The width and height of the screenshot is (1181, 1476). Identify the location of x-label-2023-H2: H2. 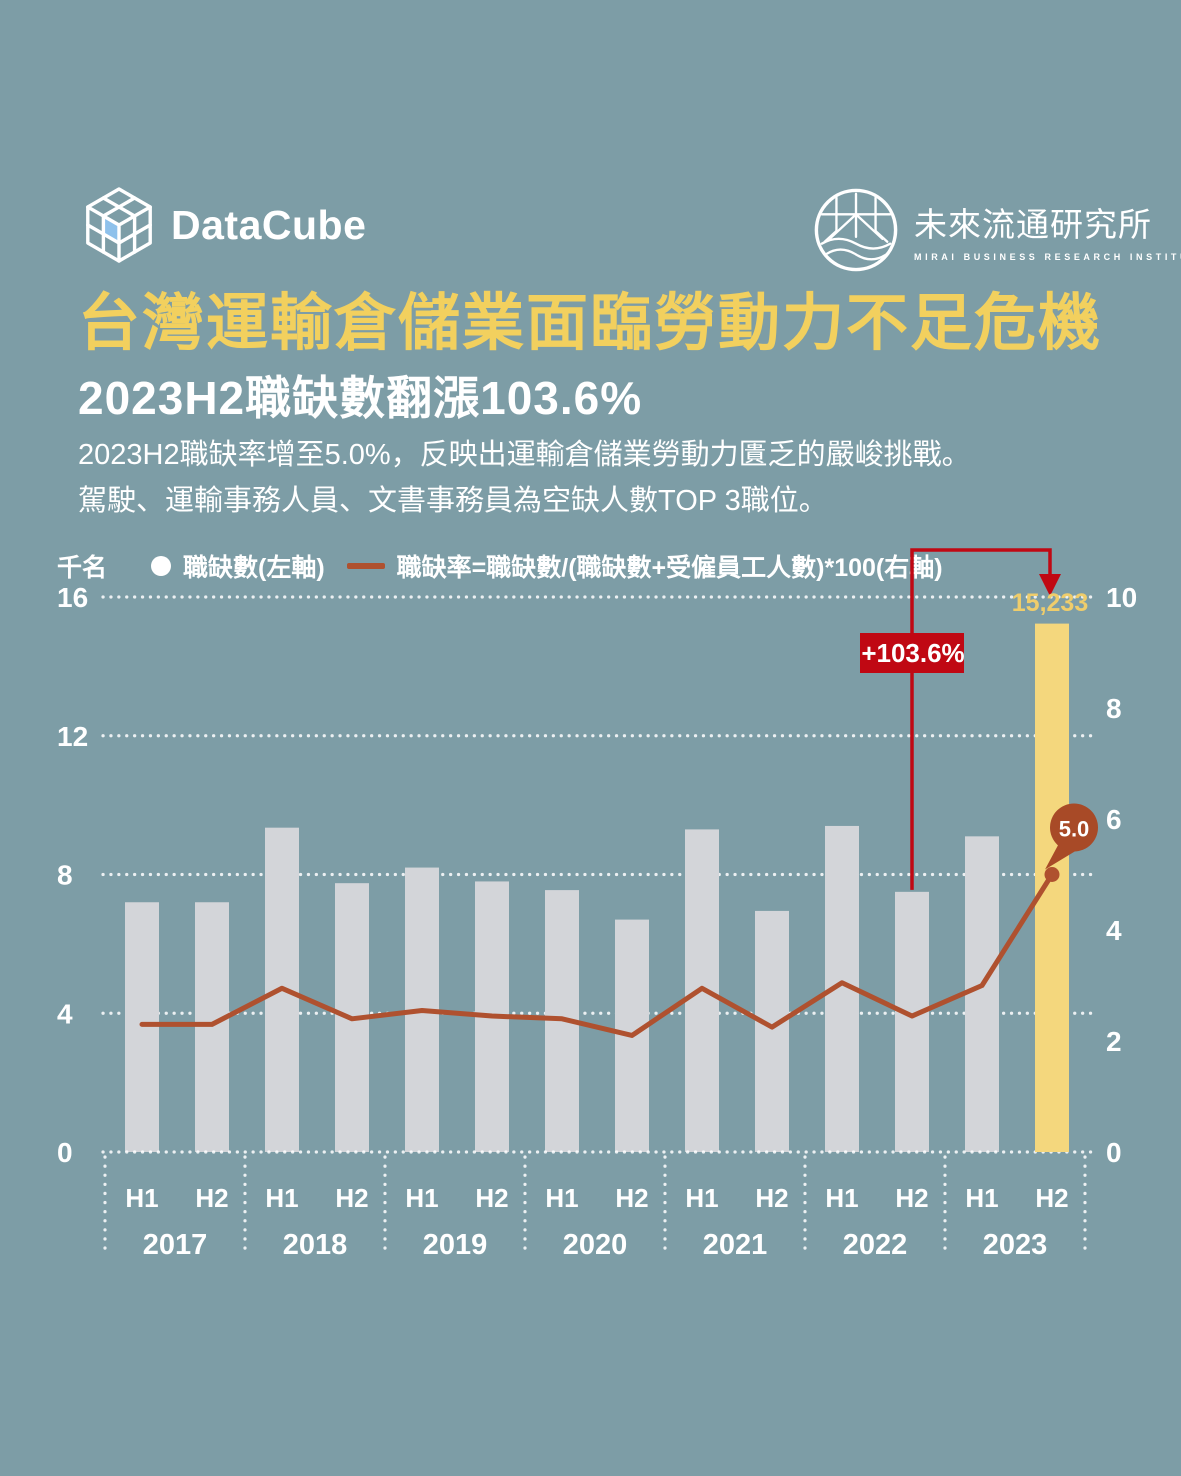
(1051, 1198).